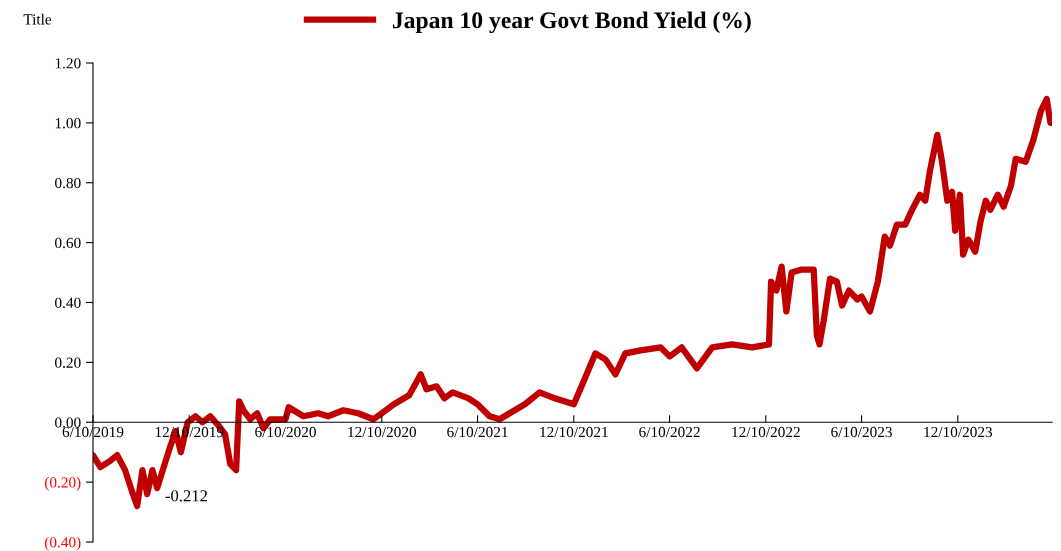 The height and width of the screenshot is (551, 1061). I want to click on y-tick-label: 1.20, so click(68, 63).